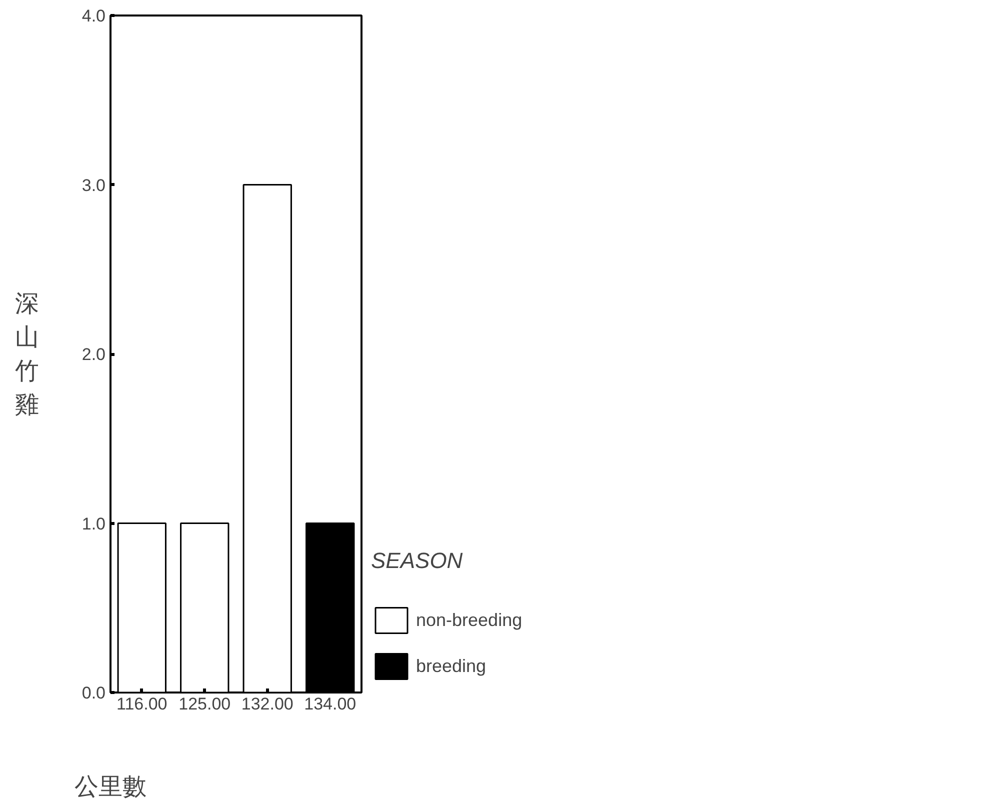 The image size is (992, 803). I want to click on x-tick-label: 116.00, so click(142, 704).